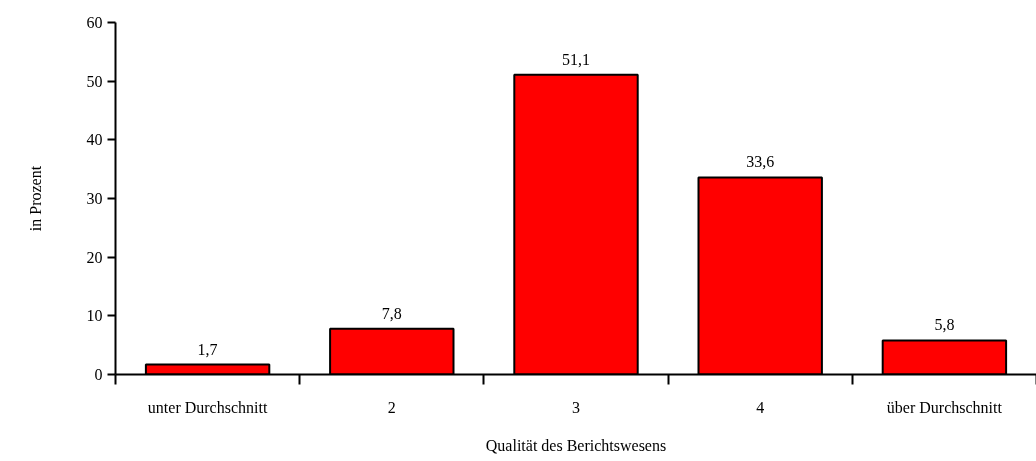  What do you see at coordinates (576, 59) in the screenshot?
I see `data-label: 51,1` at bounding box center [576, 59].